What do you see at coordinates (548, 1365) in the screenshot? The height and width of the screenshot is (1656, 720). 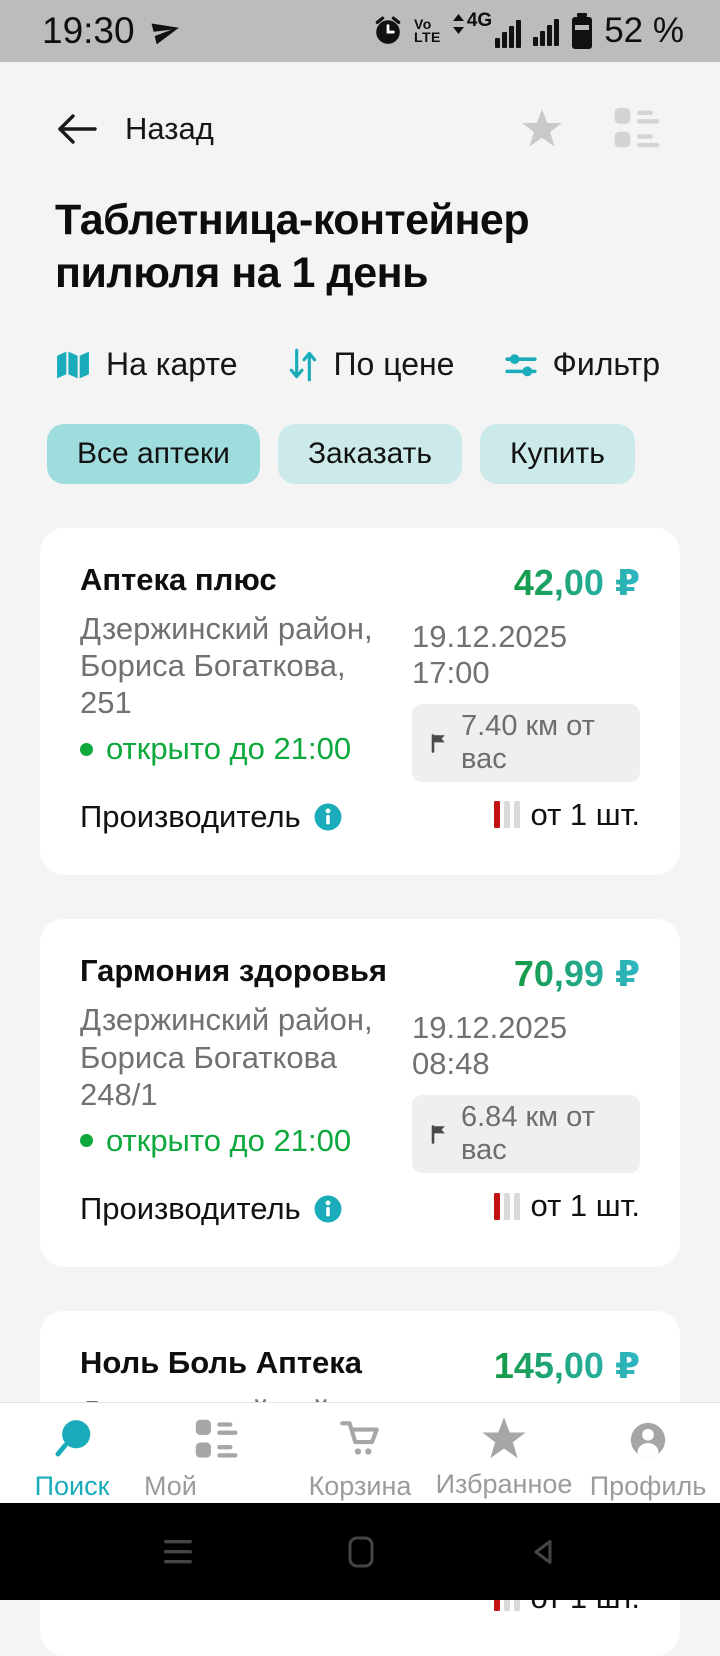 I see `price-value: 145,00` at bounding box center [548, 1365].